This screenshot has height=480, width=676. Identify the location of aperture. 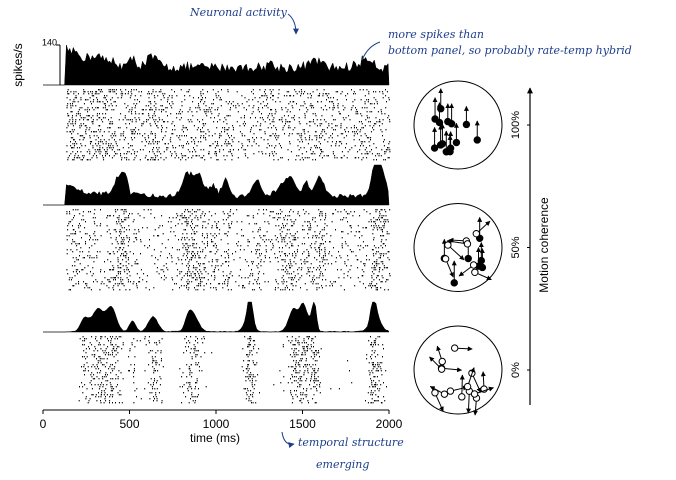
(458, 370).